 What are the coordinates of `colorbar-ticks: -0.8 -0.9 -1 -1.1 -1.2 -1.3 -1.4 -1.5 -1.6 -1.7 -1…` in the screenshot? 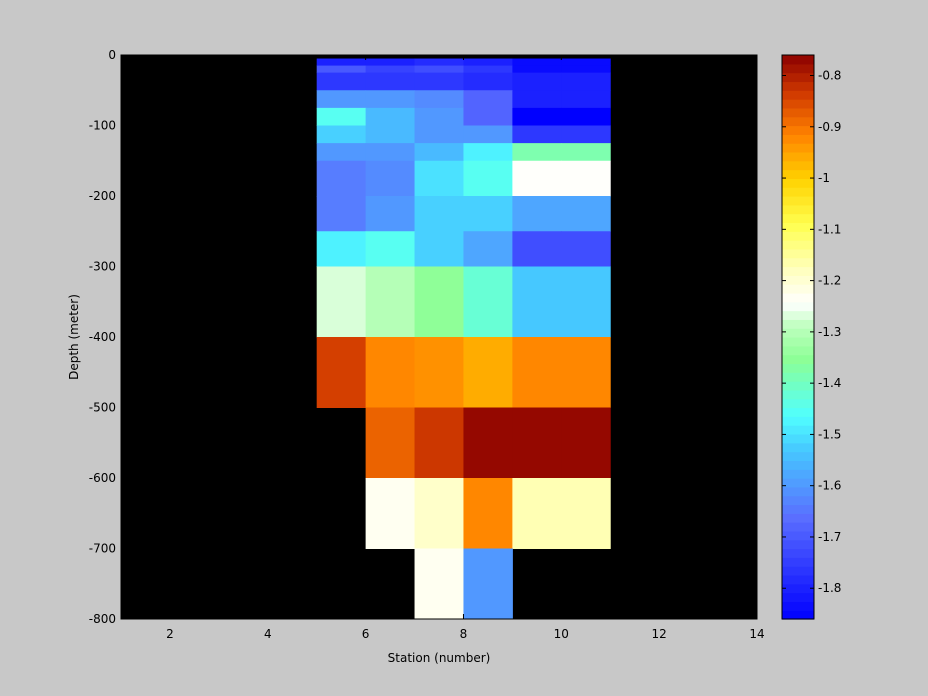 It's located at (811, 332).